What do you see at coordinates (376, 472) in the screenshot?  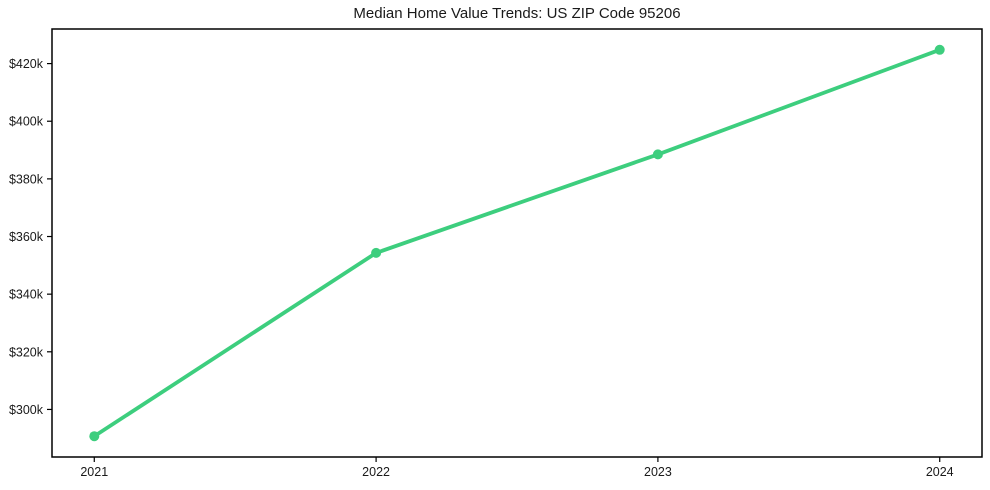 I see `x-axis-tick-label: 2022` at bounding box center [376, 472].